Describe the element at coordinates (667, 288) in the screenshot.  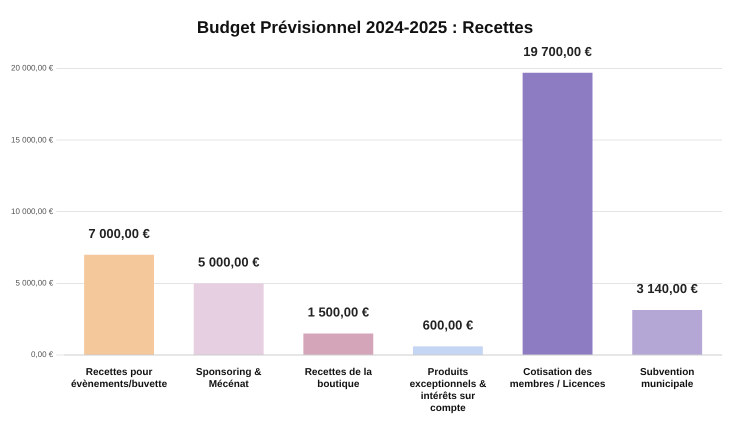
I see `data-label: 3 140,00 €` at that location.